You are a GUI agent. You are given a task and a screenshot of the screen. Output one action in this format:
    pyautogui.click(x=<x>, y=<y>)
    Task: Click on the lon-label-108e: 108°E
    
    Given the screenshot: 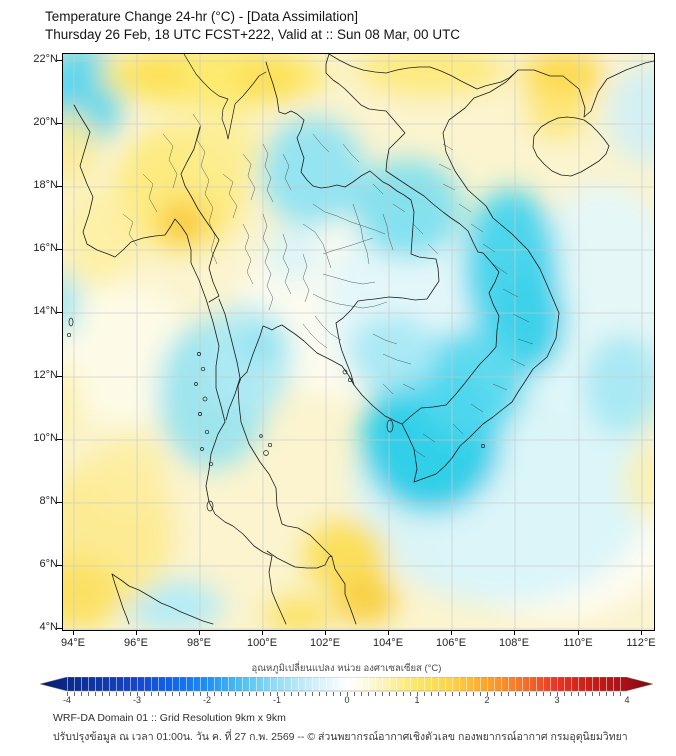 What is the action you would take?
    pyautogui.click(x=514, y=643)
    